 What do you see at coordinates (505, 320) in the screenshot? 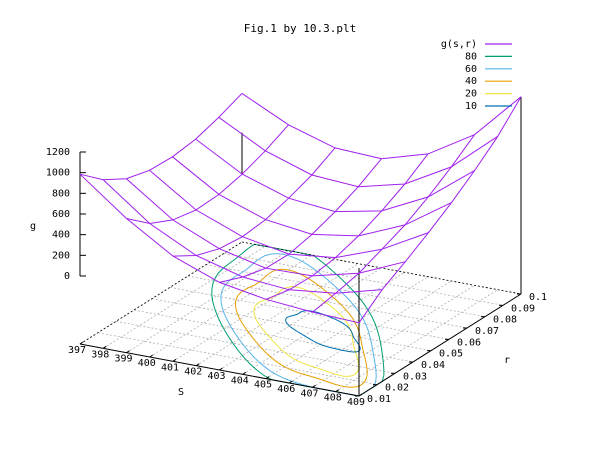
I see `y-tick-label: 0.08` at bounding box center [505, 320].